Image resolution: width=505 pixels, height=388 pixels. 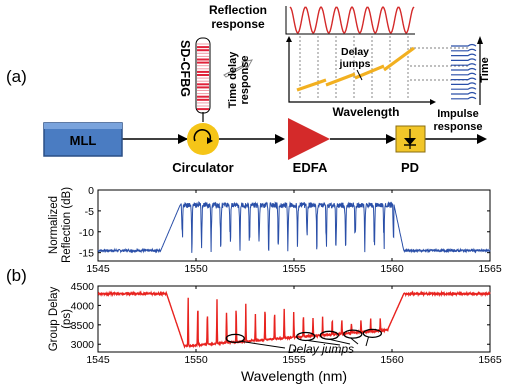 What do you see at coordinates (485, 69) in the screenshot?
I see `time-label: Time` at bounding box center [485, 69].